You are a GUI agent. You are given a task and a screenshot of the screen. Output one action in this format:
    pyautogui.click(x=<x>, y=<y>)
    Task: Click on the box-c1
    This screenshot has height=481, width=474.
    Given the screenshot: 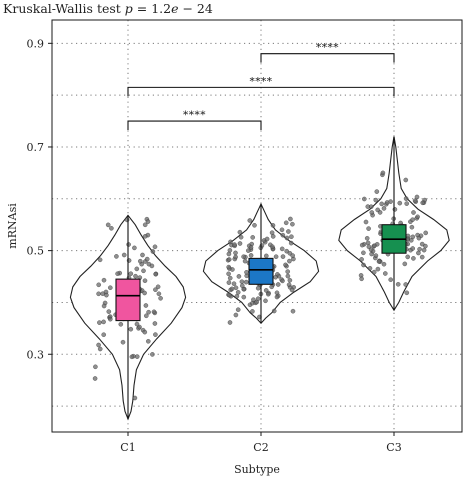 What is the action you would take?
    pyautogui.click(x=128, y=300)
    